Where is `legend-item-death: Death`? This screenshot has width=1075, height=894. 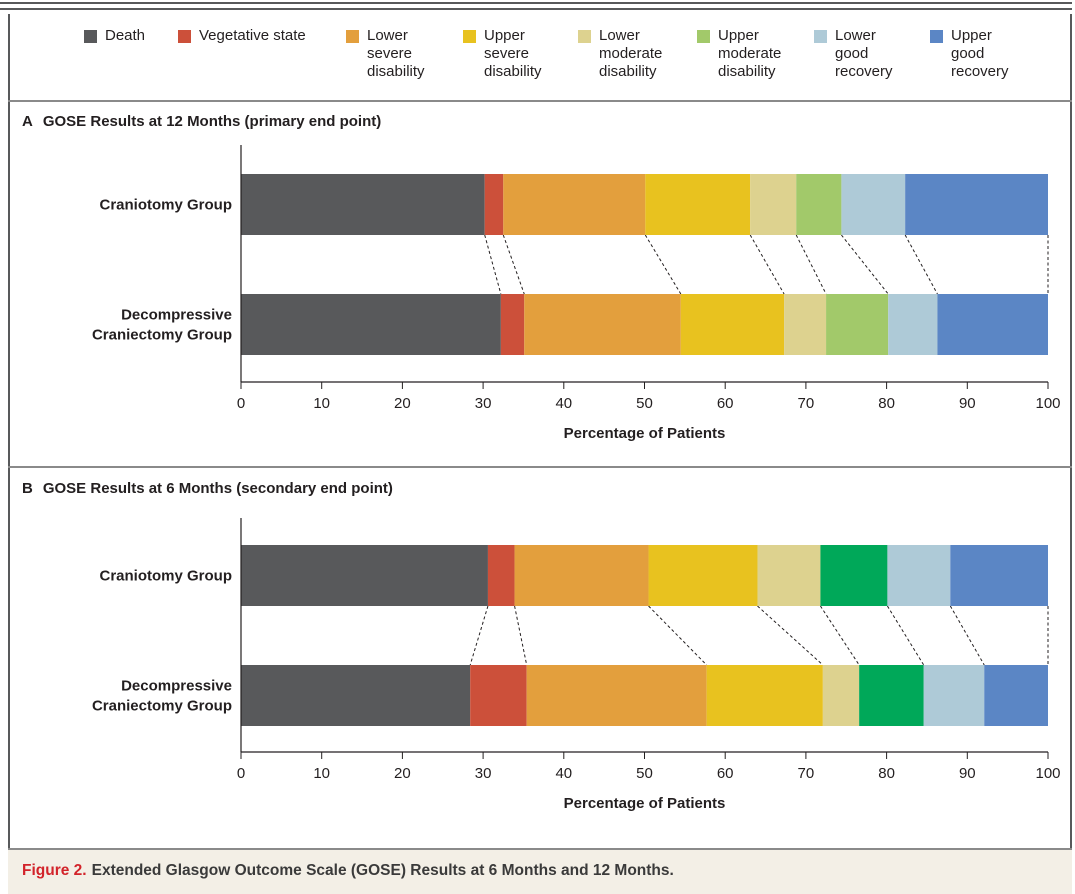 legend-item-death: Death is located at coordinates (114, 36).